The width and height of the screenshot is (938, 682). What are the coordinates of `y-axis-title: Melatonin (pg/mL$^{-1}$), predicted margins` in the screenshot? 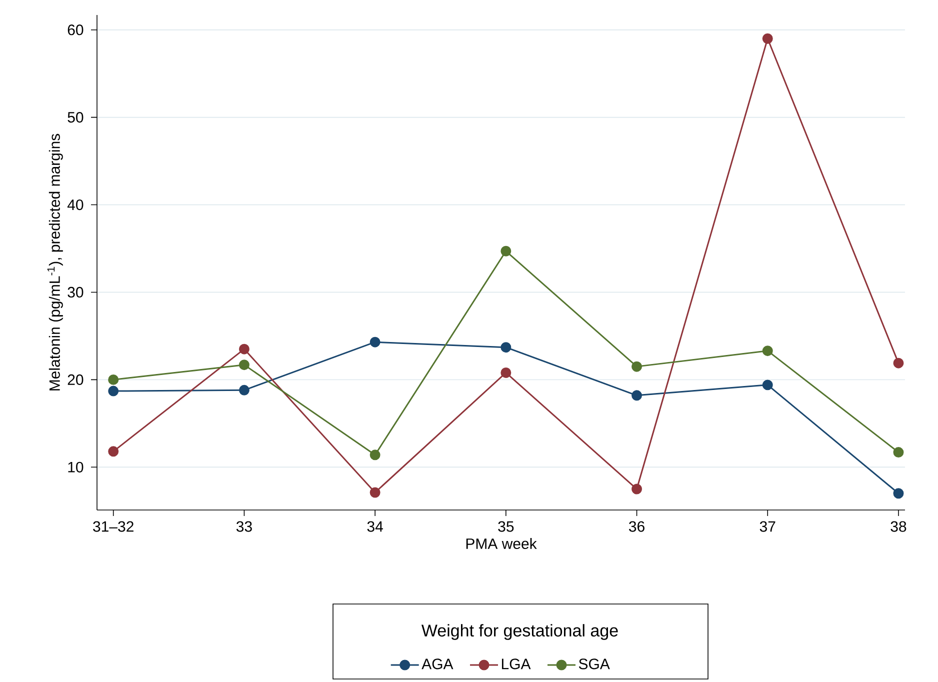 It's located at (55, 262).